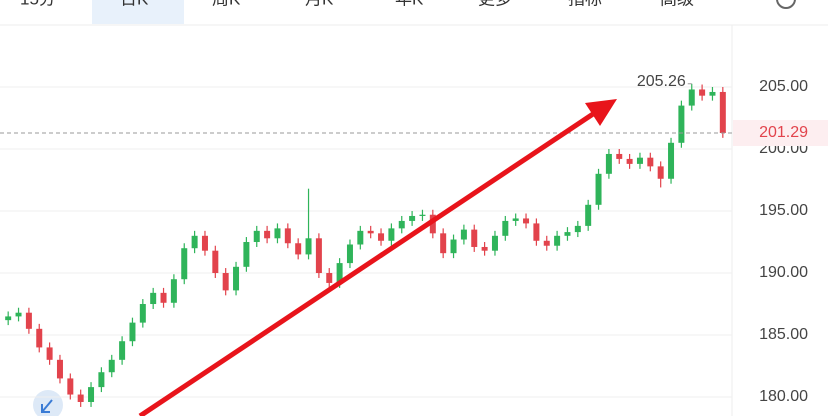  Describe the element at coordinates (319, 4) in the screenshot. I see `tab-label: 月K` at that location.